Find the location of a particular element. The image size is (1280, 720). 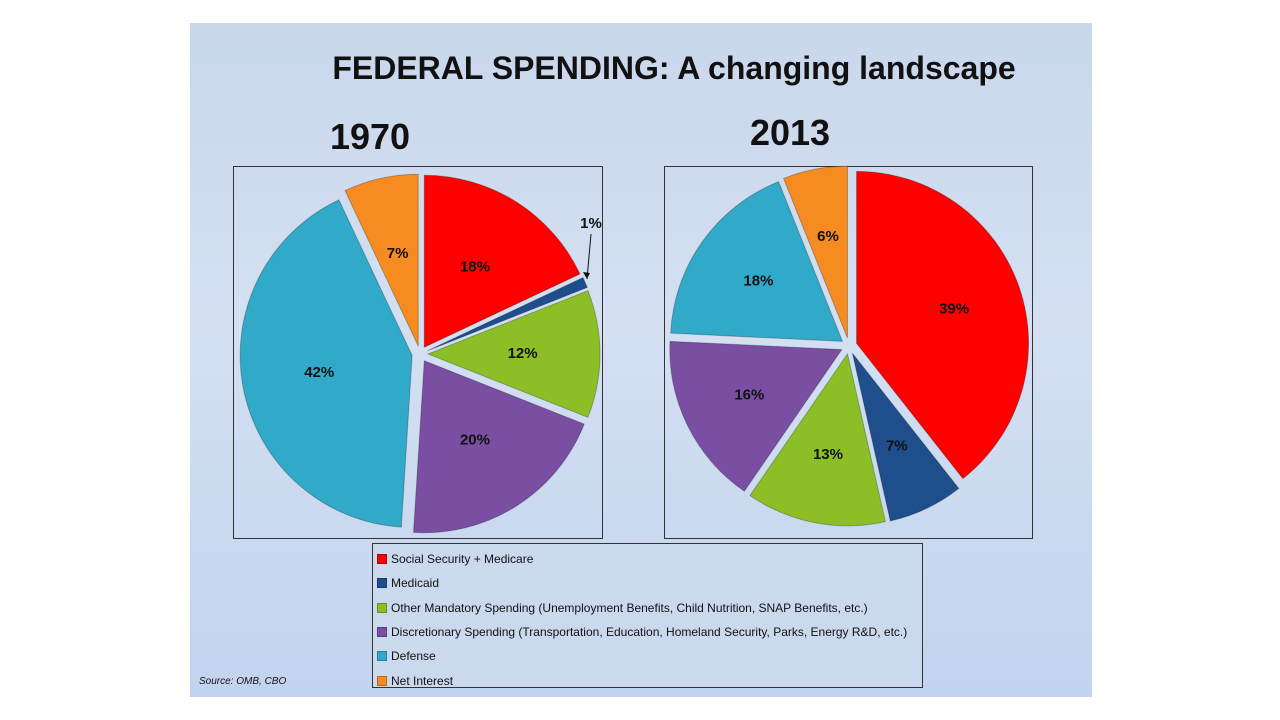

legend-item: Net Interest is located at coordinates (649, 680).